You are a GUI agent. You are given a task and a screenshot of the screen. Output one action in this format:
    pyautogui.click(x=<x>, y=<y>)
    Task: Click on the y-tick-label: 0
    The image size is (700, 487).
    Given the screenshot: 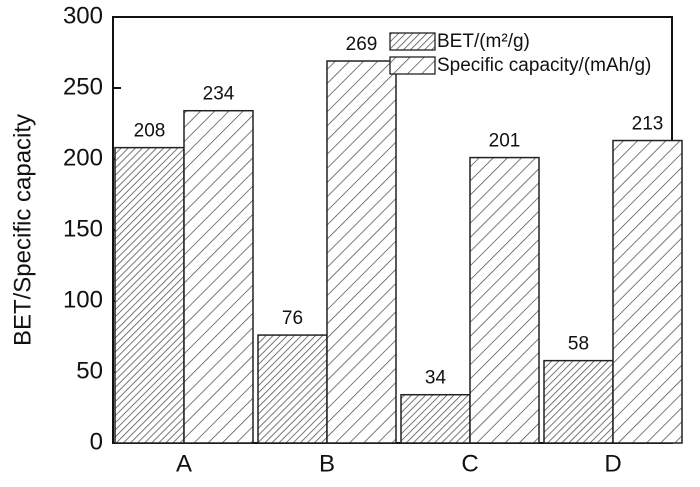 What is the action you would take?
    pyautogui.click(x=96, y=441)
    